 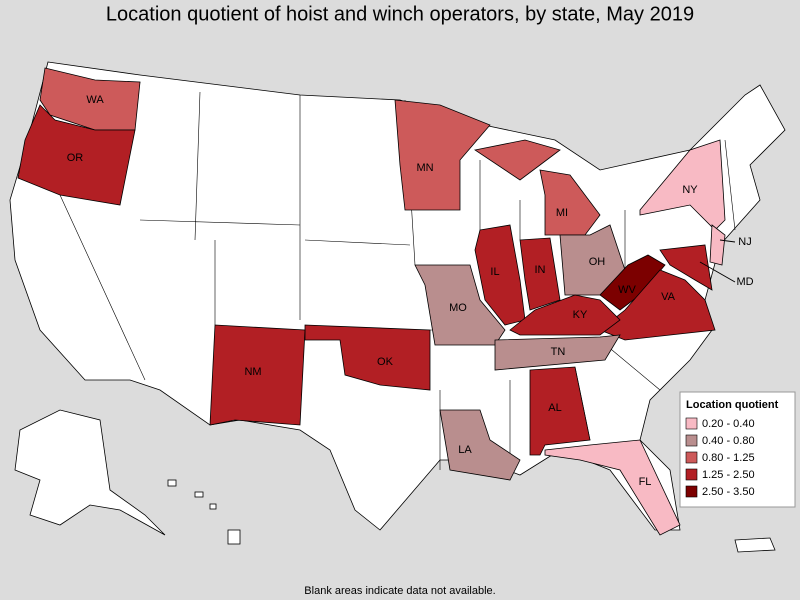 What do you see at coordinates (204, 512) in the screenshot?
I see `hawaii` at bounding box center [204, 512].